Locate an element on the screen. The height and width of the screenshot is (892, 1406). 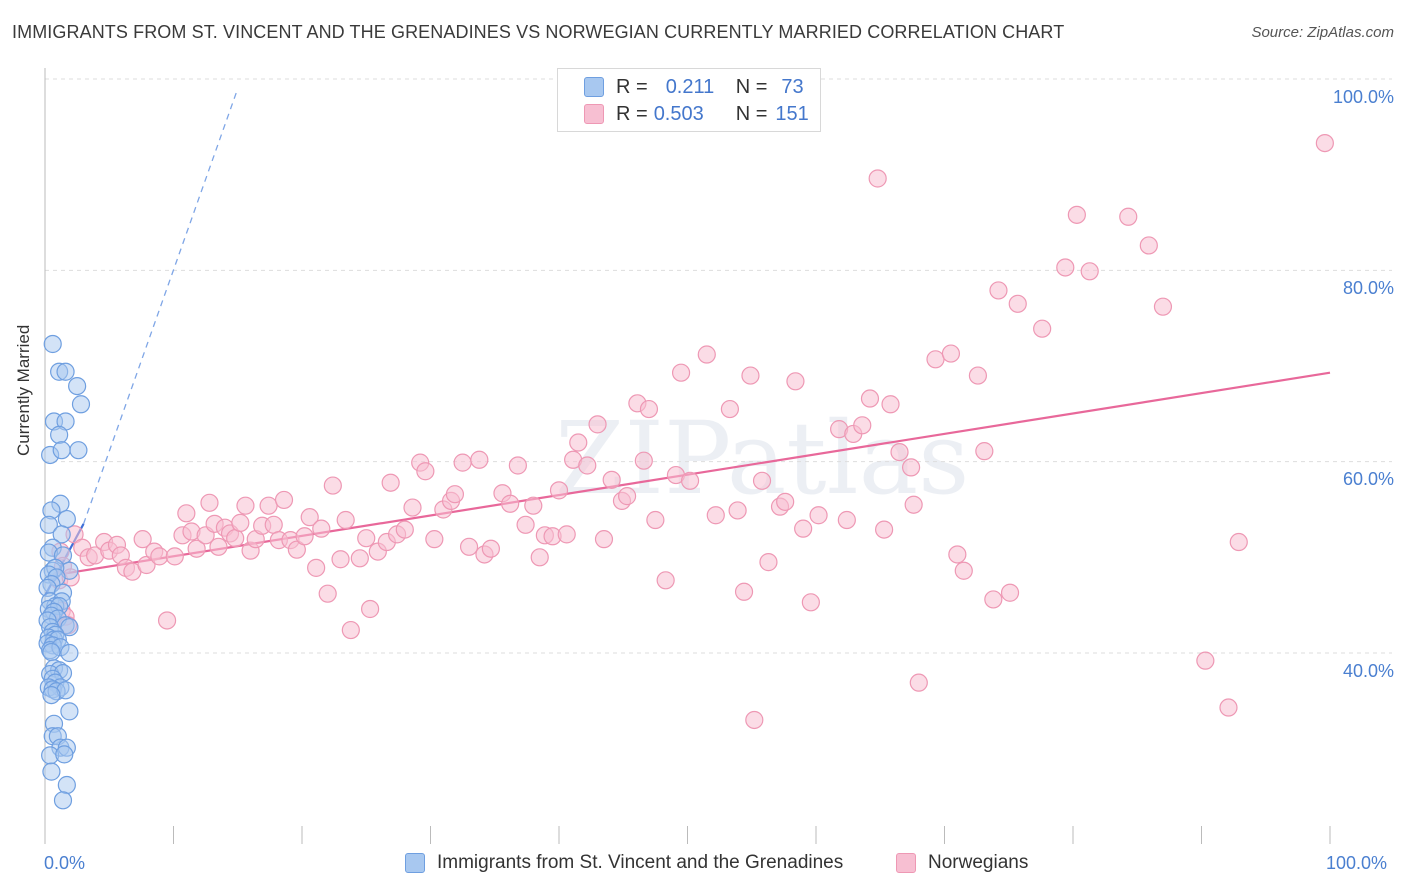
n-value: 73 is located at coordinates (792, 86).